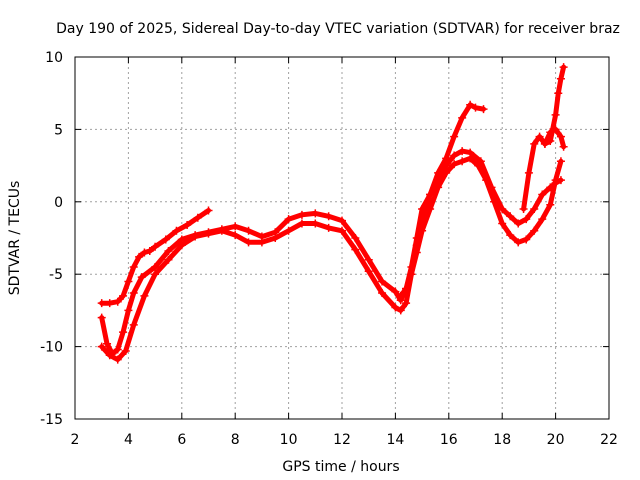 This screenshot has width=640, height=480. What do you see at coordinates (449, 440) in the screenshot?
I see `x-tick-label: 16` at bounding box center [449, 440].